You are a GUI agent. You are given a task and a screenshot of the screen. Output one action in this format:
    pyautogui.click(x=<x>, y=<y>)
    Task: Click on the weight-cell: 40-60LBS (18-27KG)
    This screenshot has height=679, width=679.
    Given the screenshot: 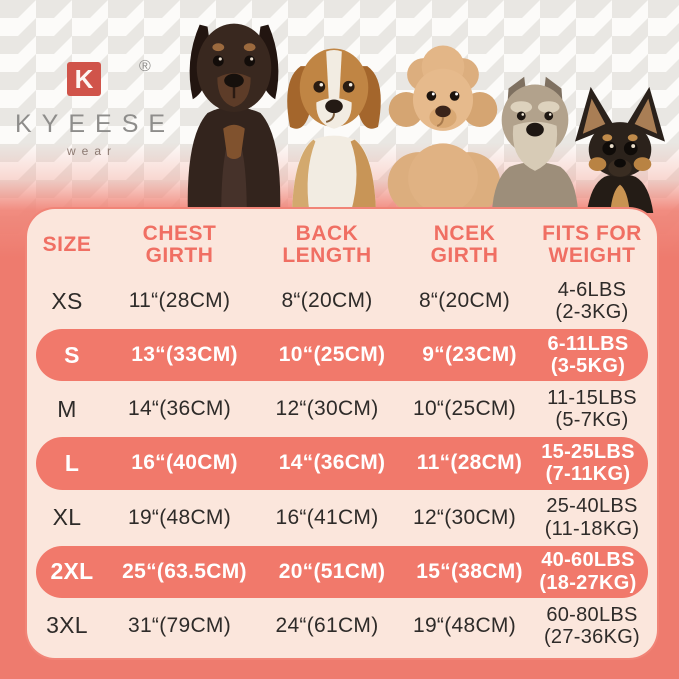 What is the action you would take?
    pyautogui.click(x=588, y=571)
    